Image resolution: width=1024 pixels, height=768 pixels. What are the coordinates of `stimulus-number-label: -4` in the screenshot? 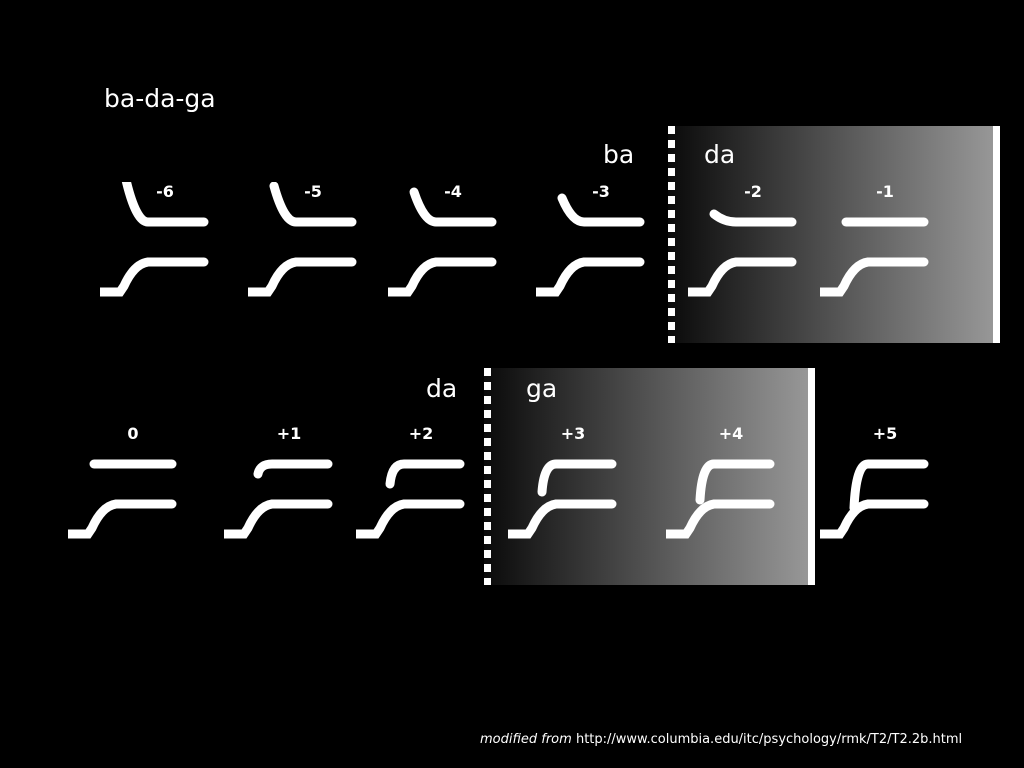 It's located at (453, 191).